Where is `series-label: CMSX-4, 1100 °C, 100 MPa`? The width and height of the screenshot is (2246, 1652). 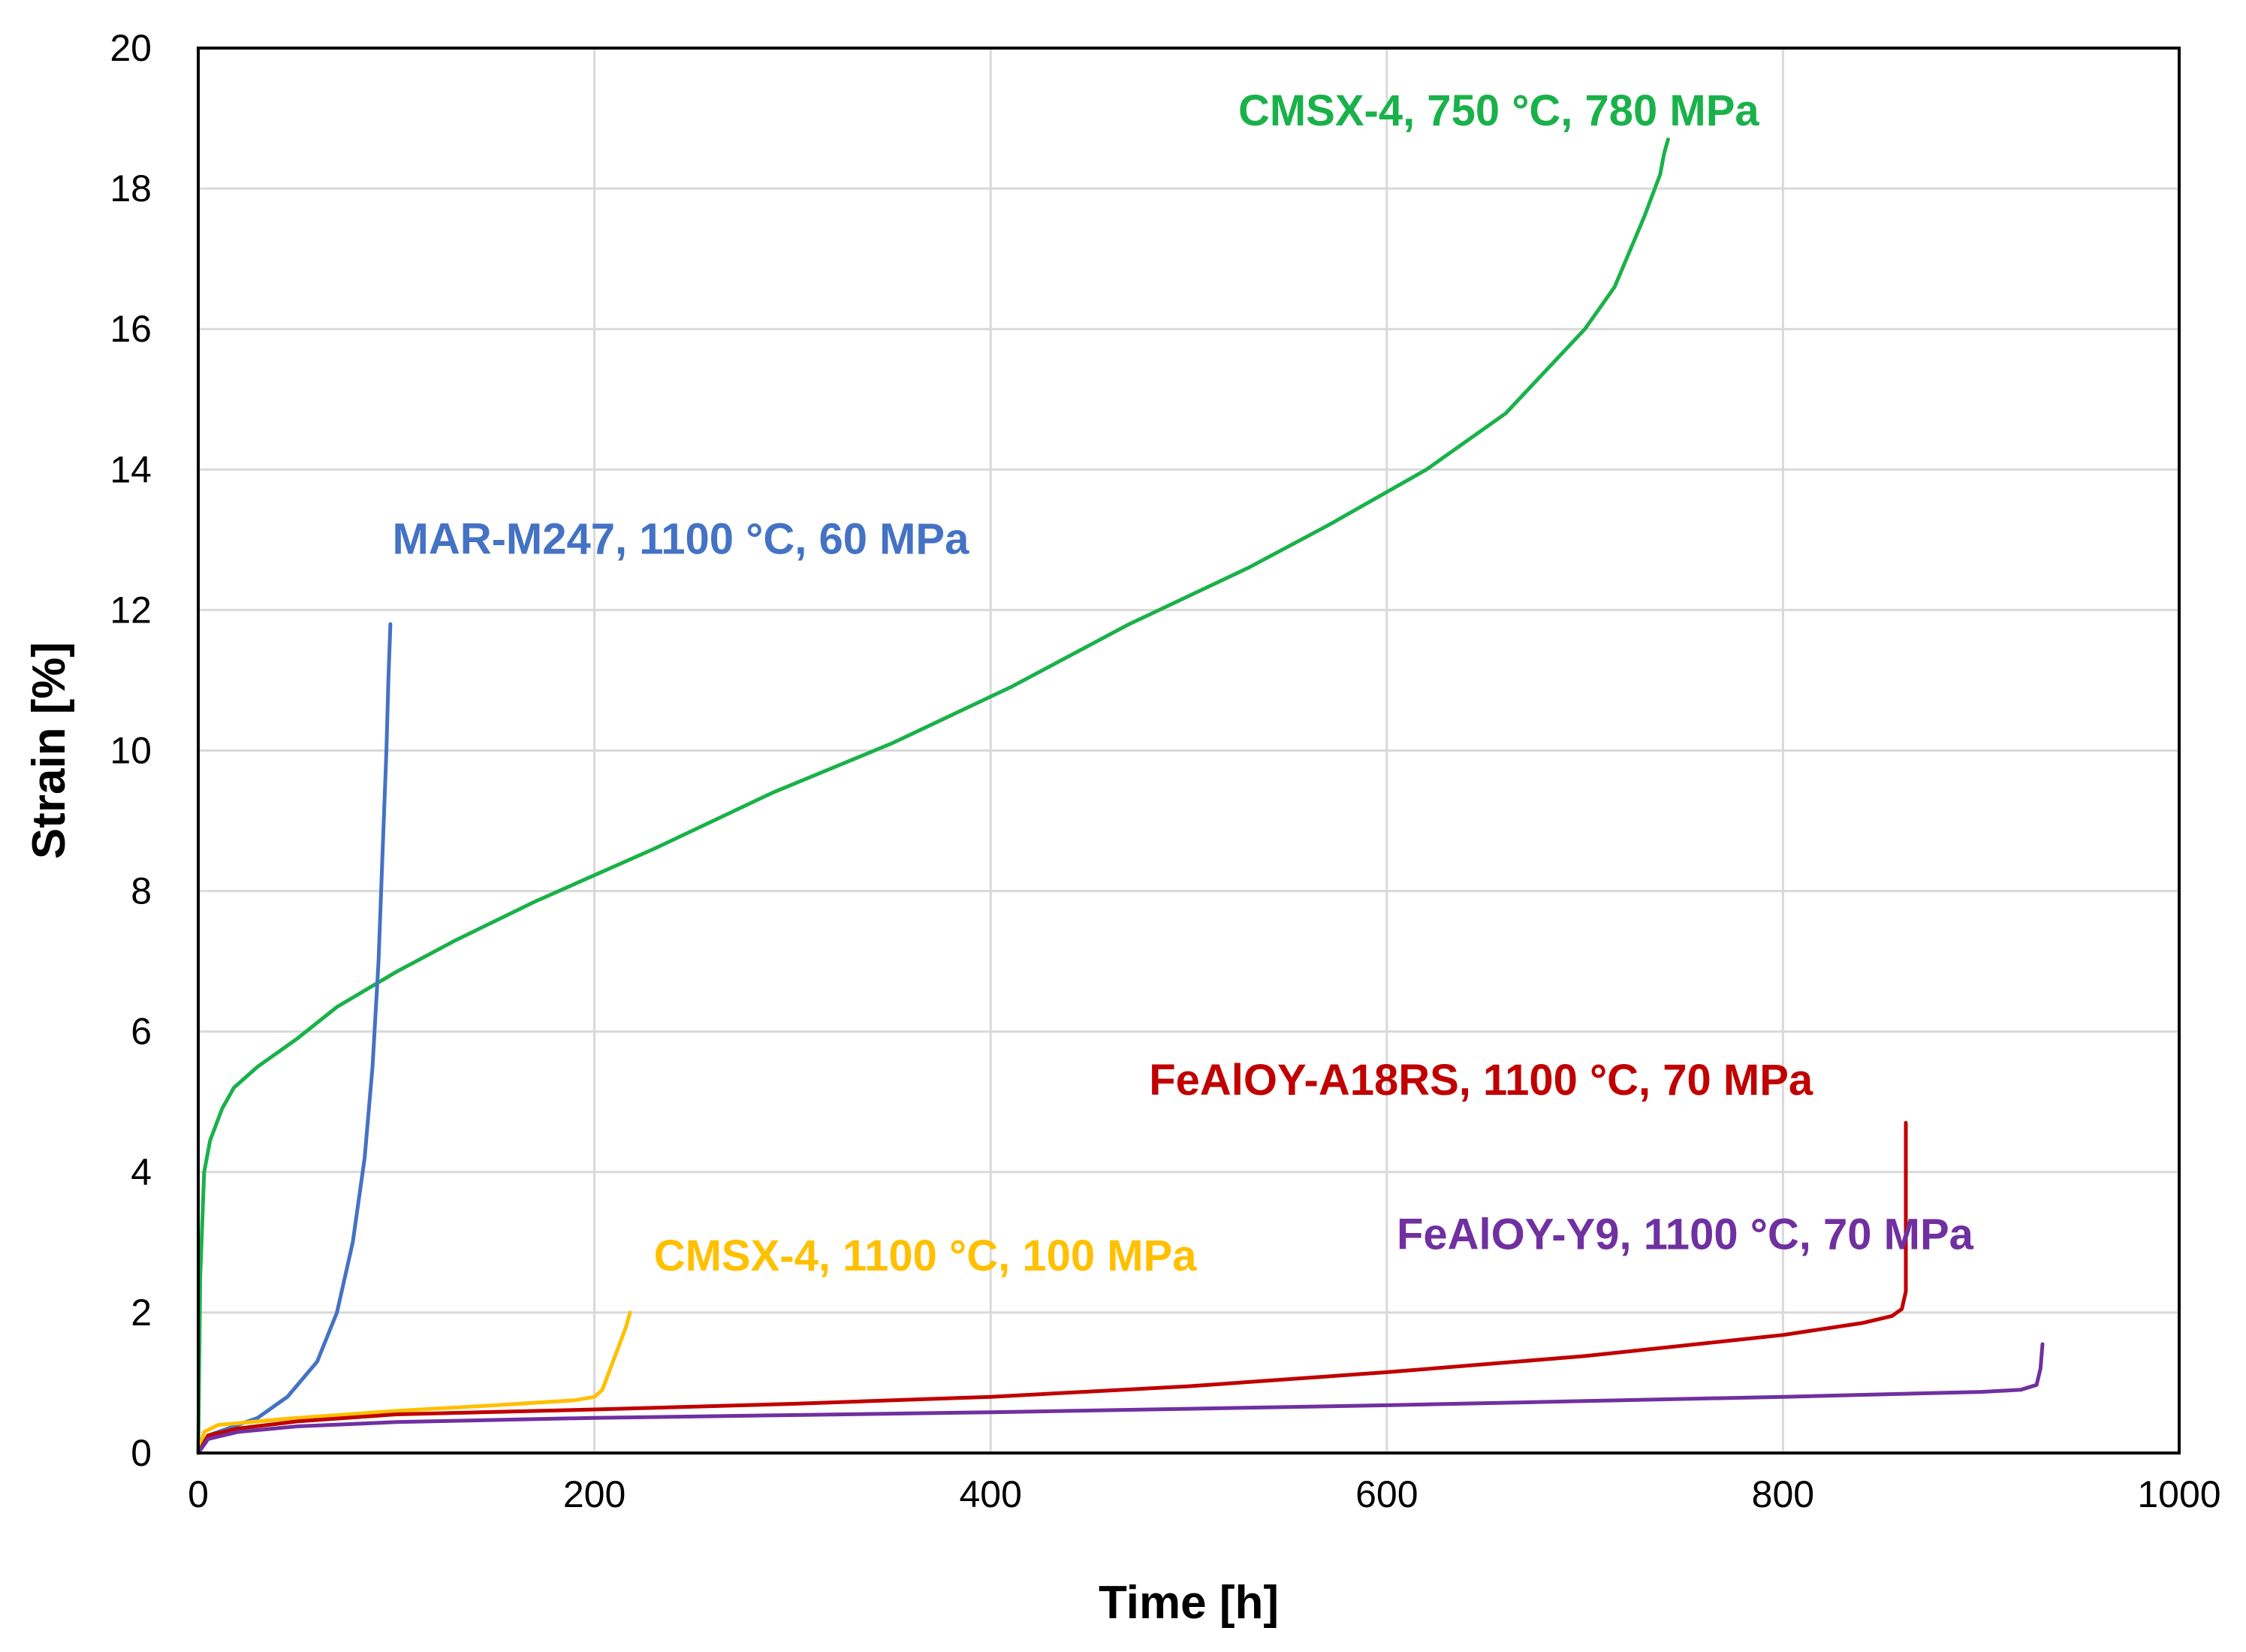
series-label: CMSX-4, 1100 °C, 100 MPa is located at coordinates (926, 1255).